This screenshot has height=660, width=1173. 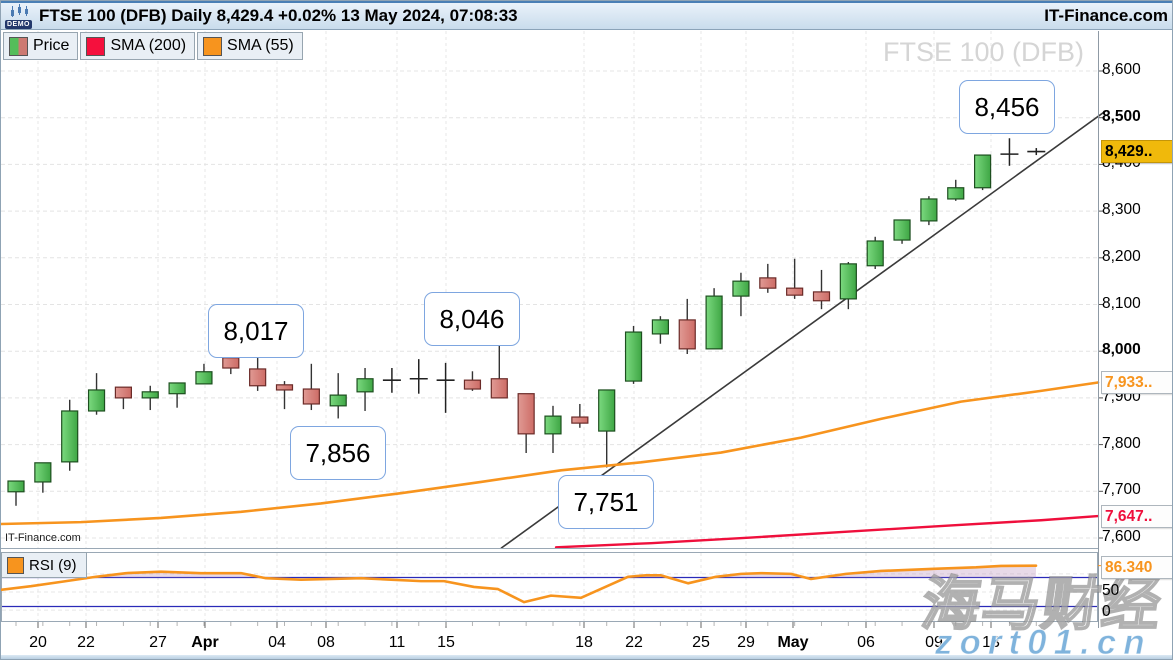 I want to click on sma55-legend-label: SMA (55), so click(x=260, y=45).